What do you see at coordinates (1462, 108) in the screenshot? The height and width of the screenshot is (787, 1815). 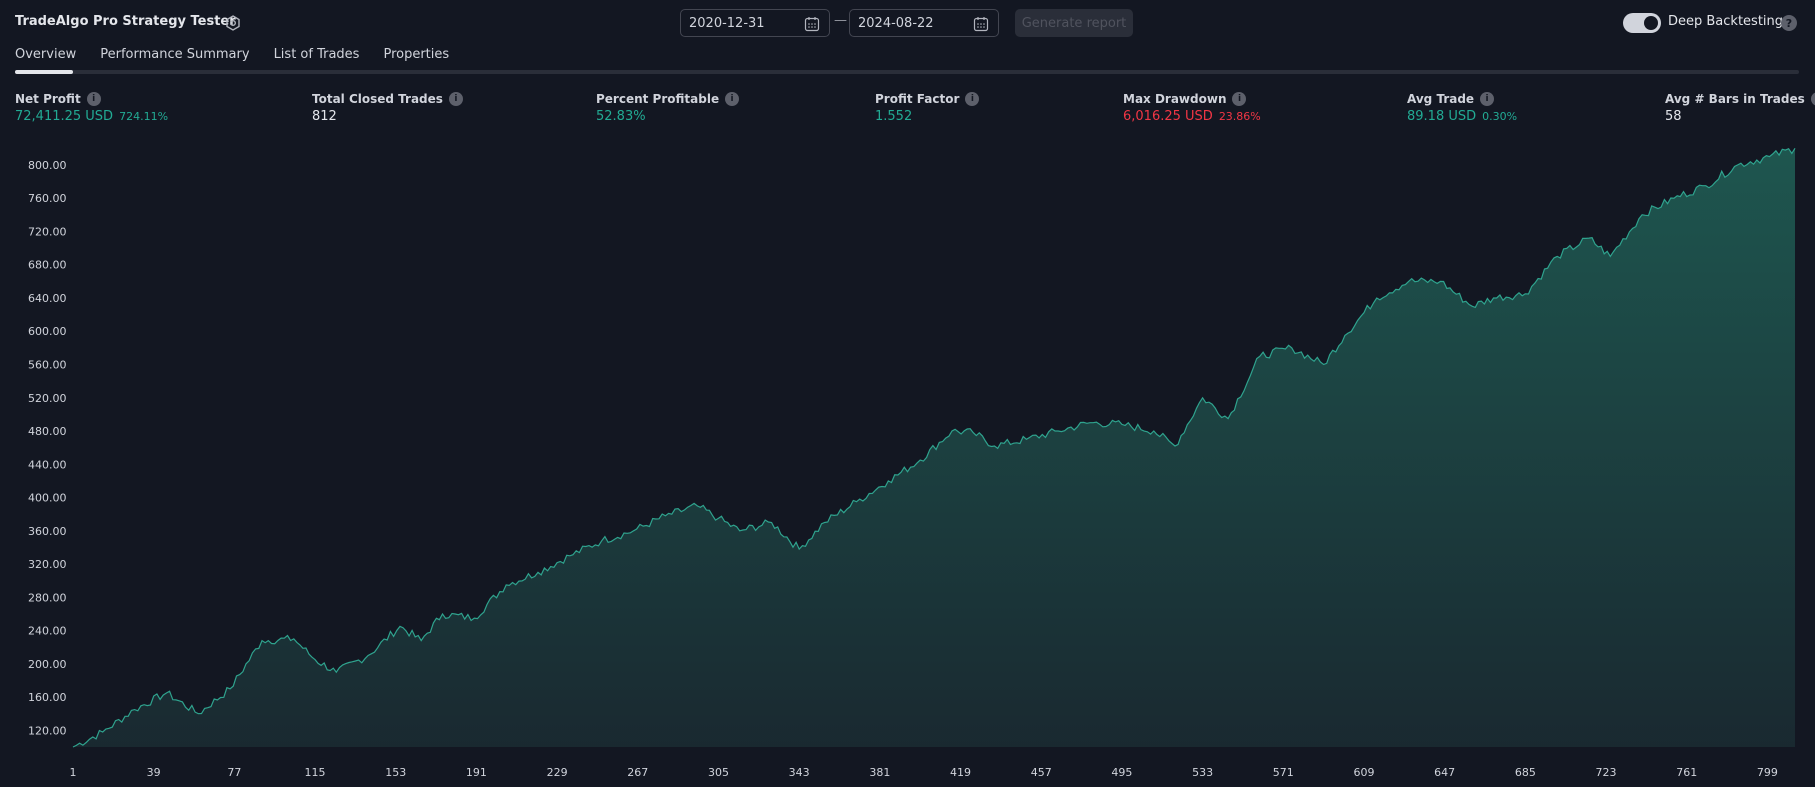 I see `metric-avg-trade: Avg Trade i 89.18 USD 0.30%` at bounding box center [1462, 108].